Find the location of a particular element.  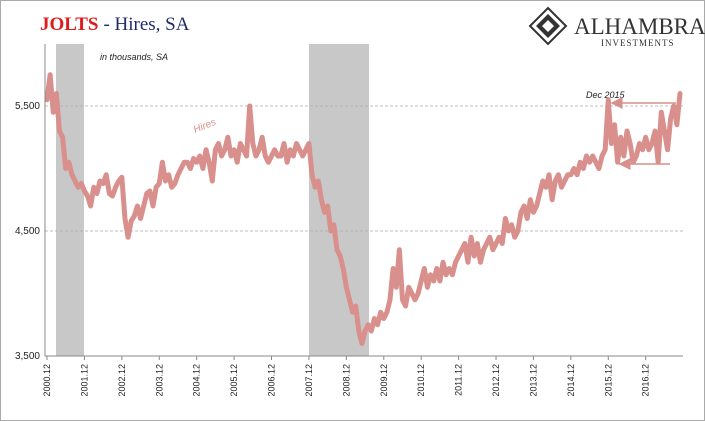

point-label: Dec 2015 is located at coordinates (606, 95).